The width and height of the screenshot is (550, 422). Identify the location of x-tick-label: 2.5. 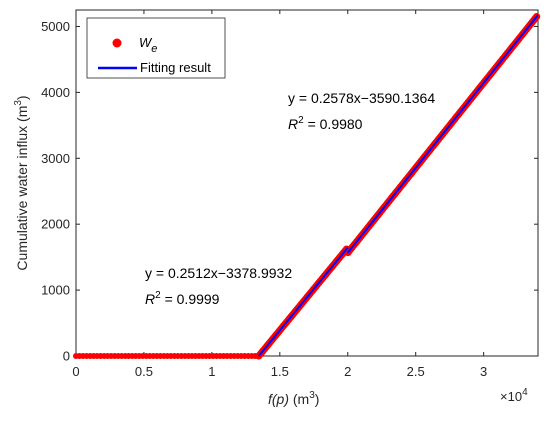
(416, 371).